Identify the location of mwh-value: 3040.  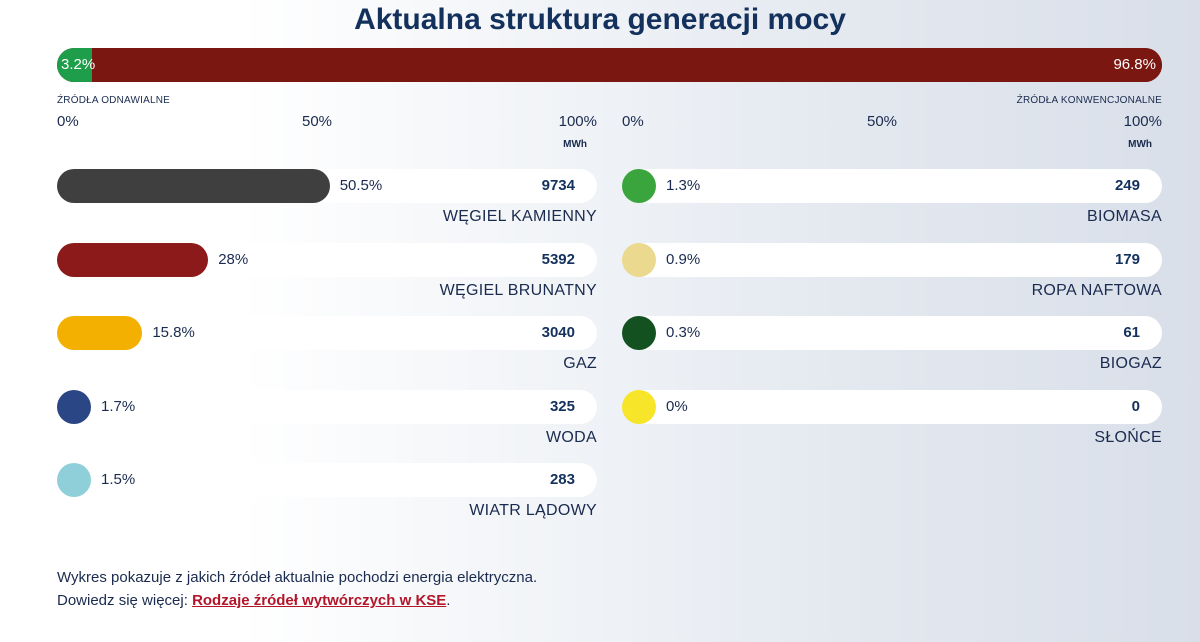
(558, 332).